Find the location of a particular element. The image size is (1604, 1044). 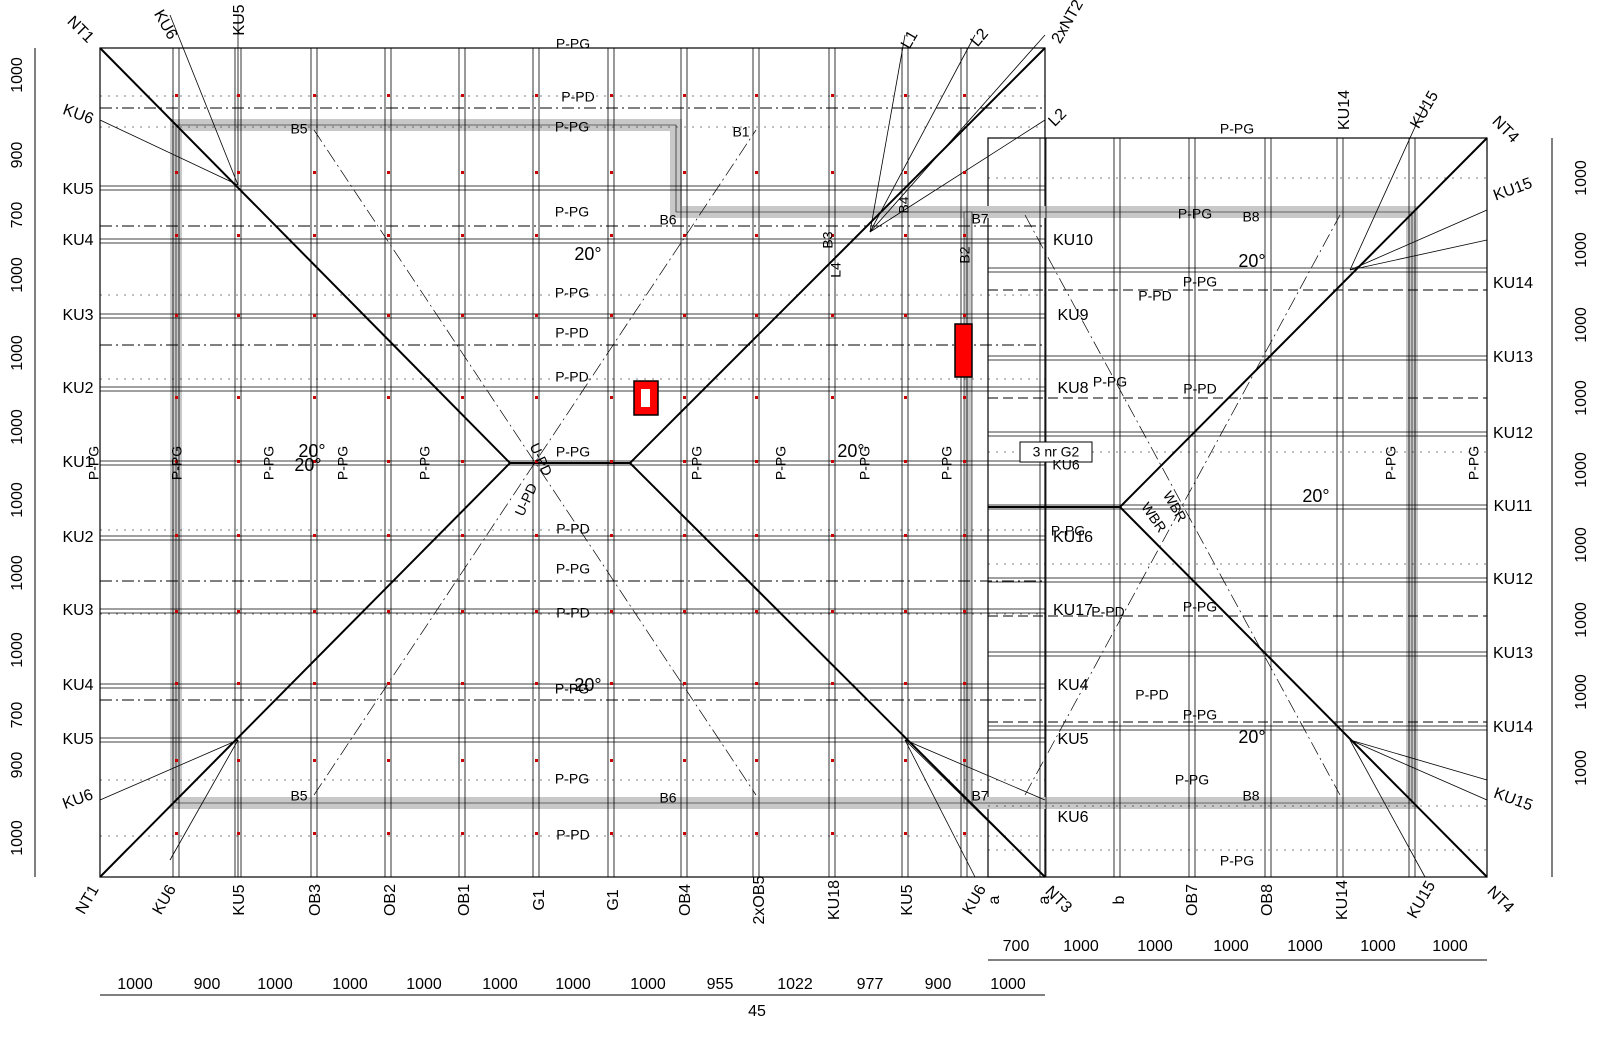

side-label: KU5 is located at coordinates (77, 739).